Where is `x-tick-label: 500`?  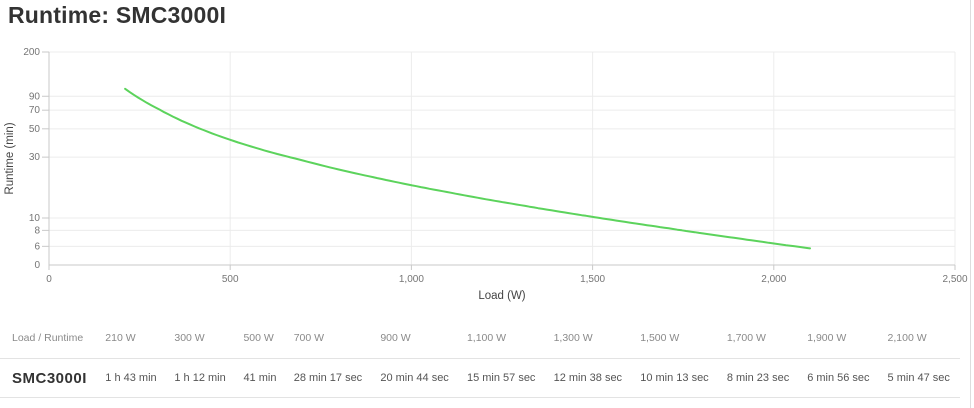 x-tick-label: 500 is located at coordinates (230, 279).